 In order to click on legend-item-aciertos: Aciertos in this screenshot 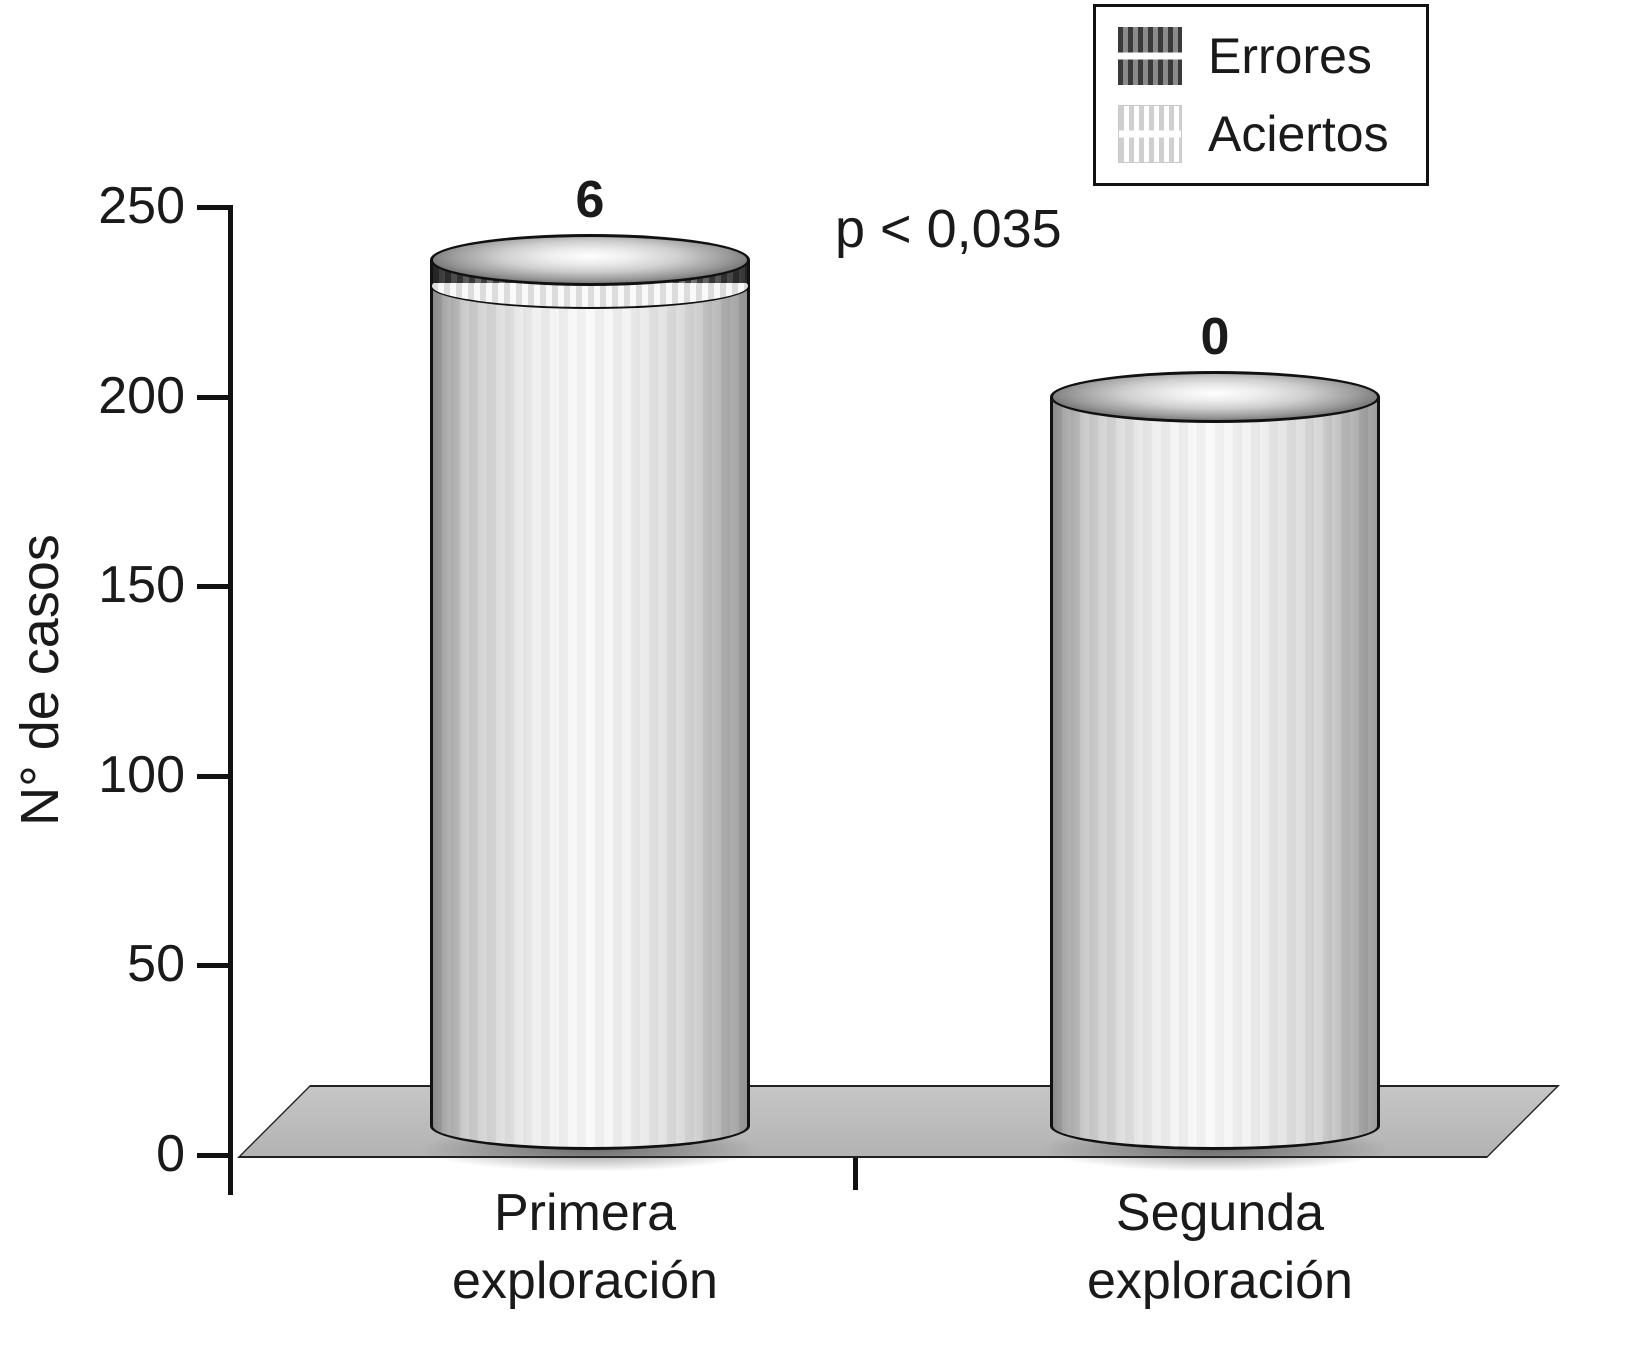, I will do `click(1272, 134)`.